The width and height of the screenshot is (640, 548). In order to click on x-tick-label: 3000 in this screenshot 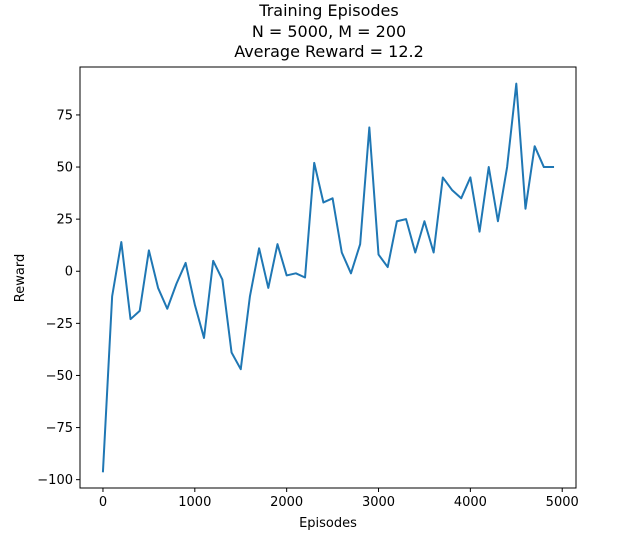, I will do `click(378, 502)`.